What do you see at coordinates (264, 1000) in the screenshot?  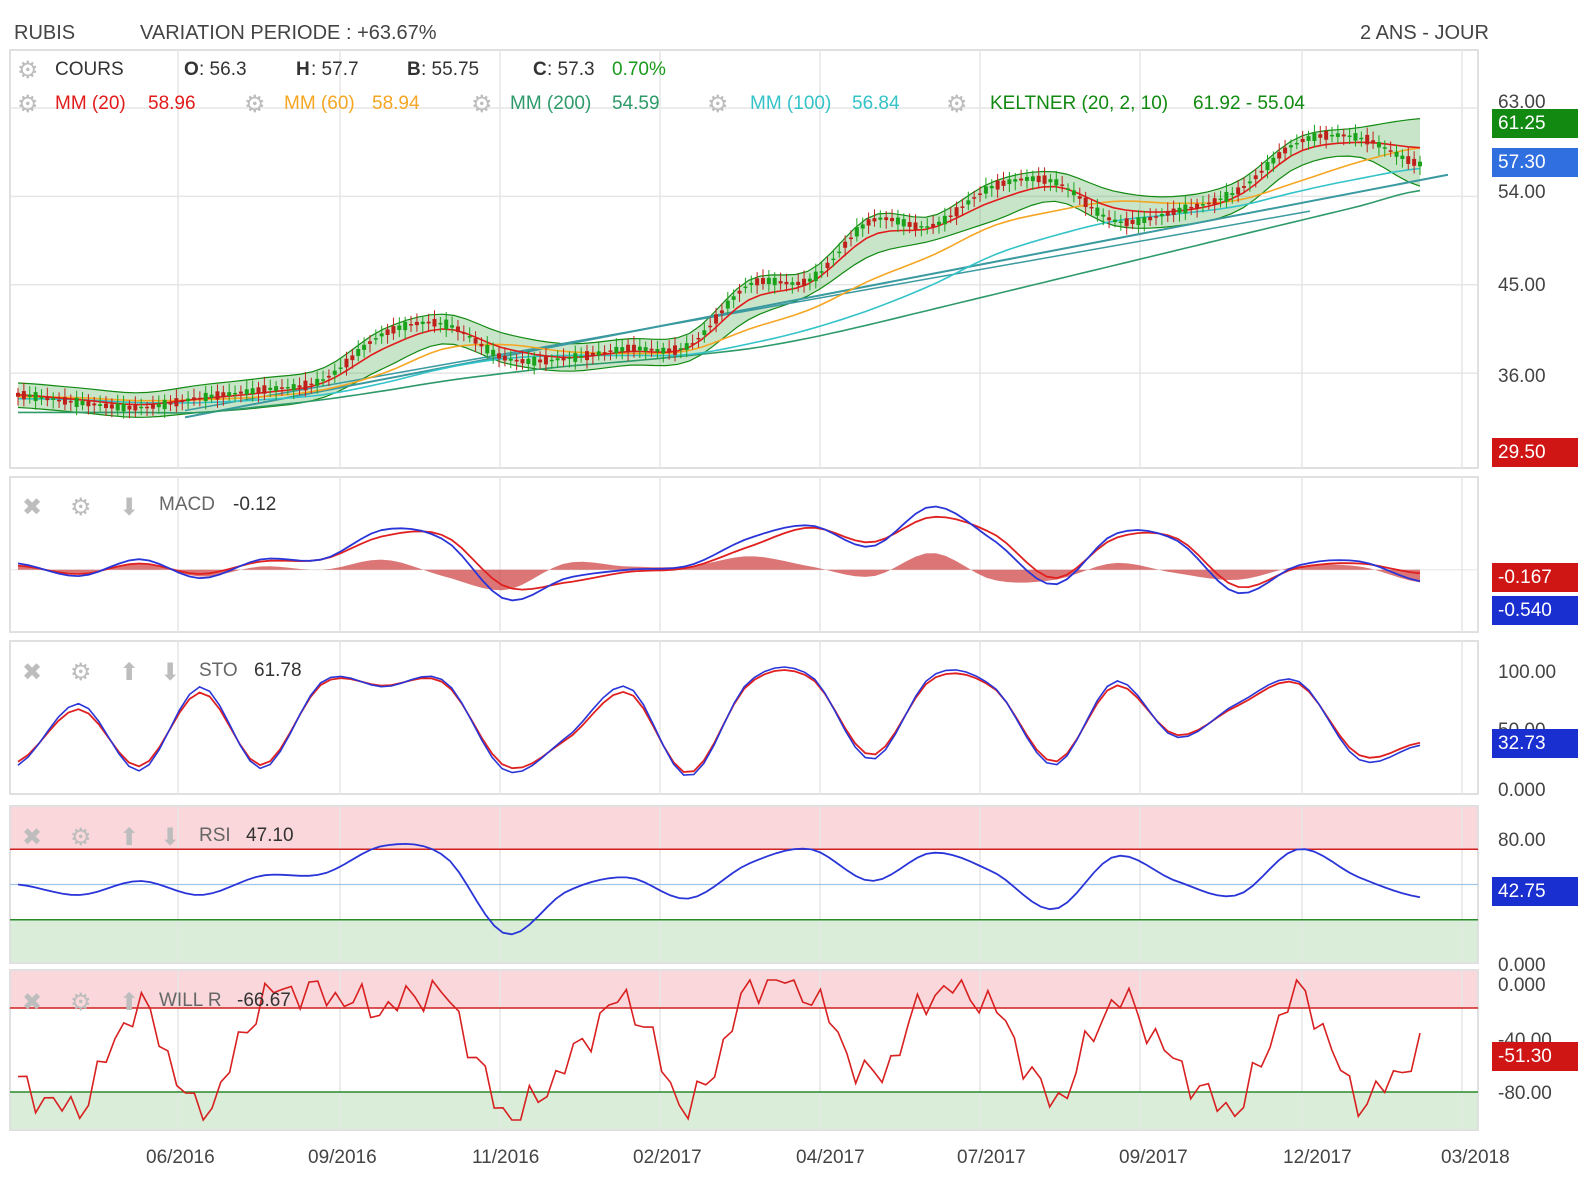 I see `willr-value: -66.67` at bounding box center [264, 1000].